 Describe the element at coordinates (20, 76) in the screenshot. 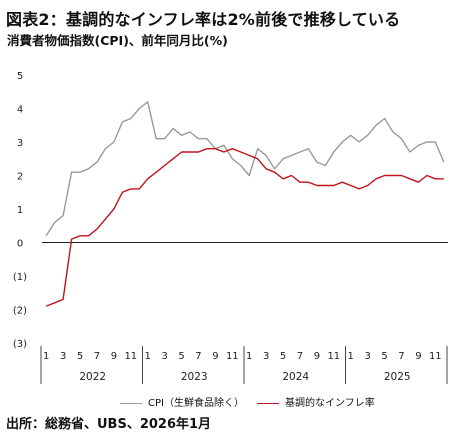

I see `y-tick-label: 5` at that location.